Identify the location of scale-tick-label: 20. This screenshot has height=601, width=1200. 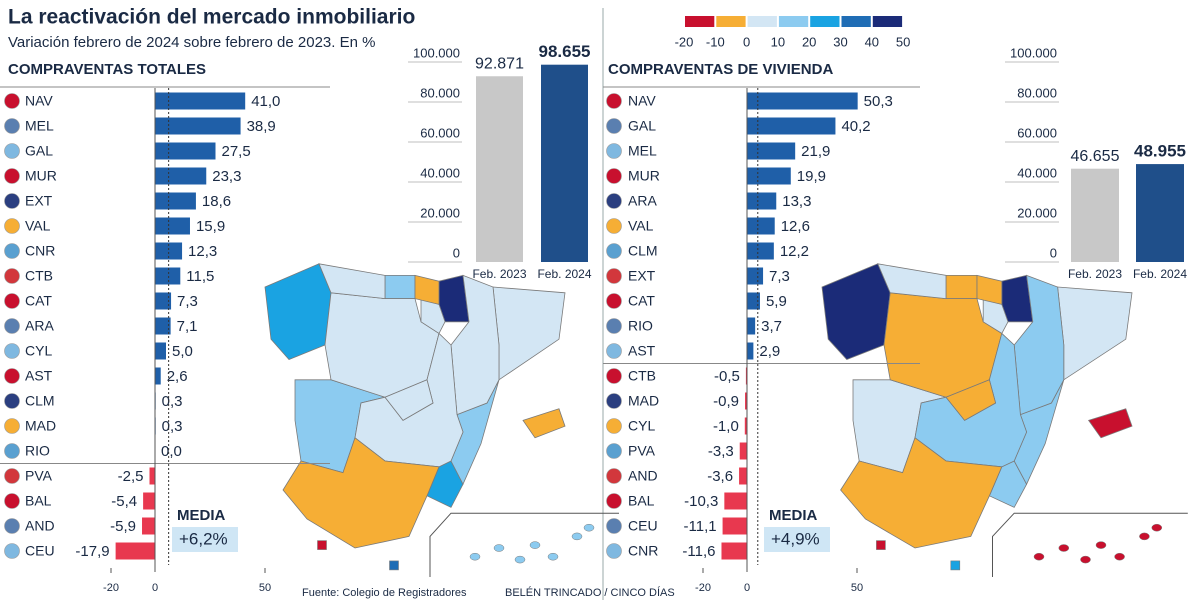
(809, 41).